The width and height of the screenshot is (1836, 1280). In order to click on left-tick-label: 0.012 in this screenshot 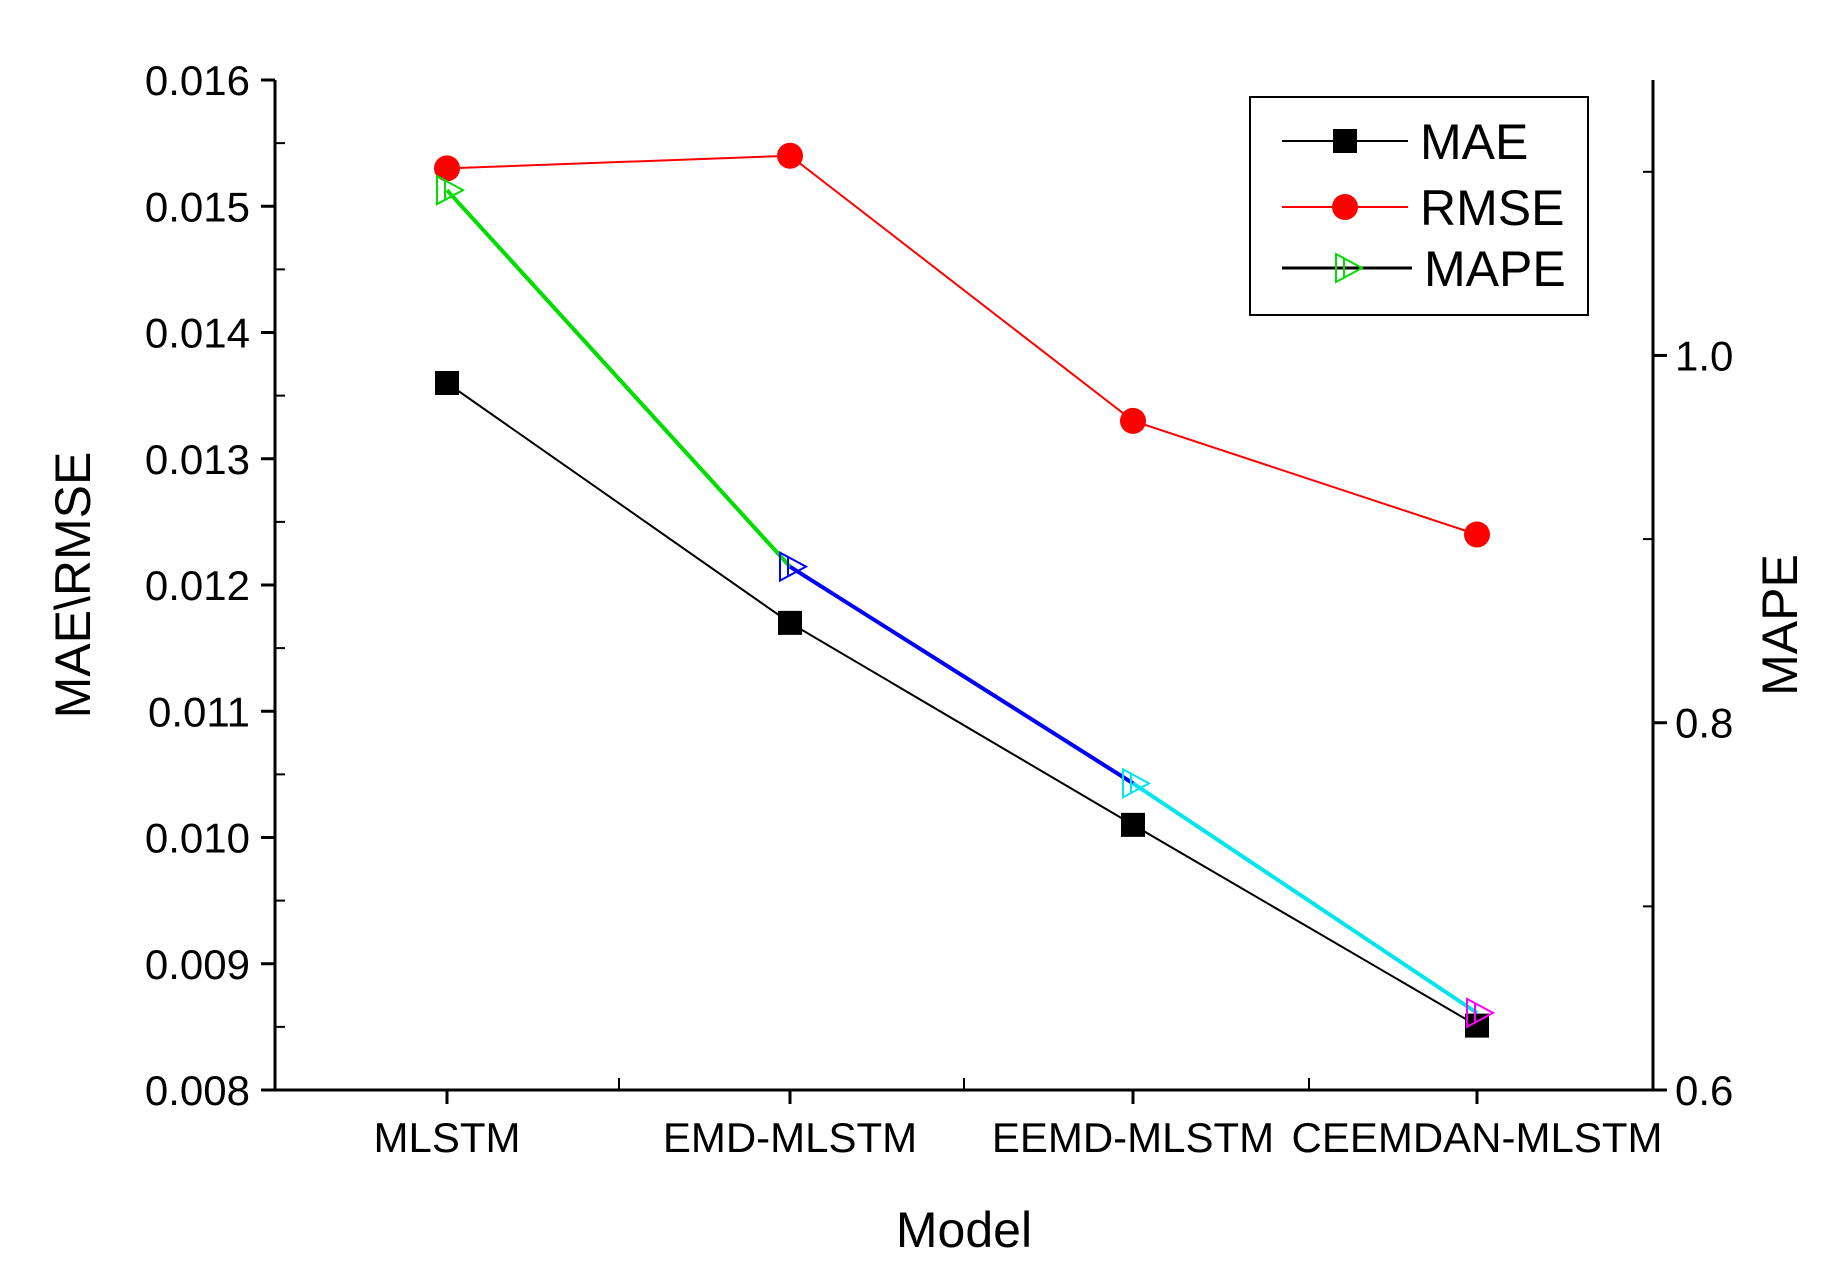, I will do `click(197, 585)`.